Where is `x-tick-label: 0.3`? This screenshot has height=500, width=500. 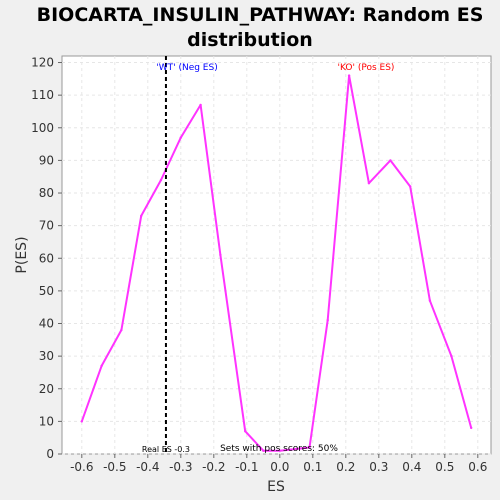
x-tick-label: 0.3 is located at coordinates (378, 467).